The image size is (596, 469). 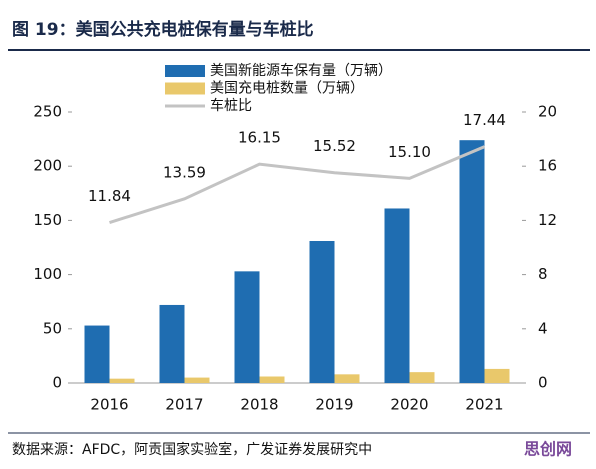 I want to click on y2-tick-label: 16, so click(x=547, y=166).